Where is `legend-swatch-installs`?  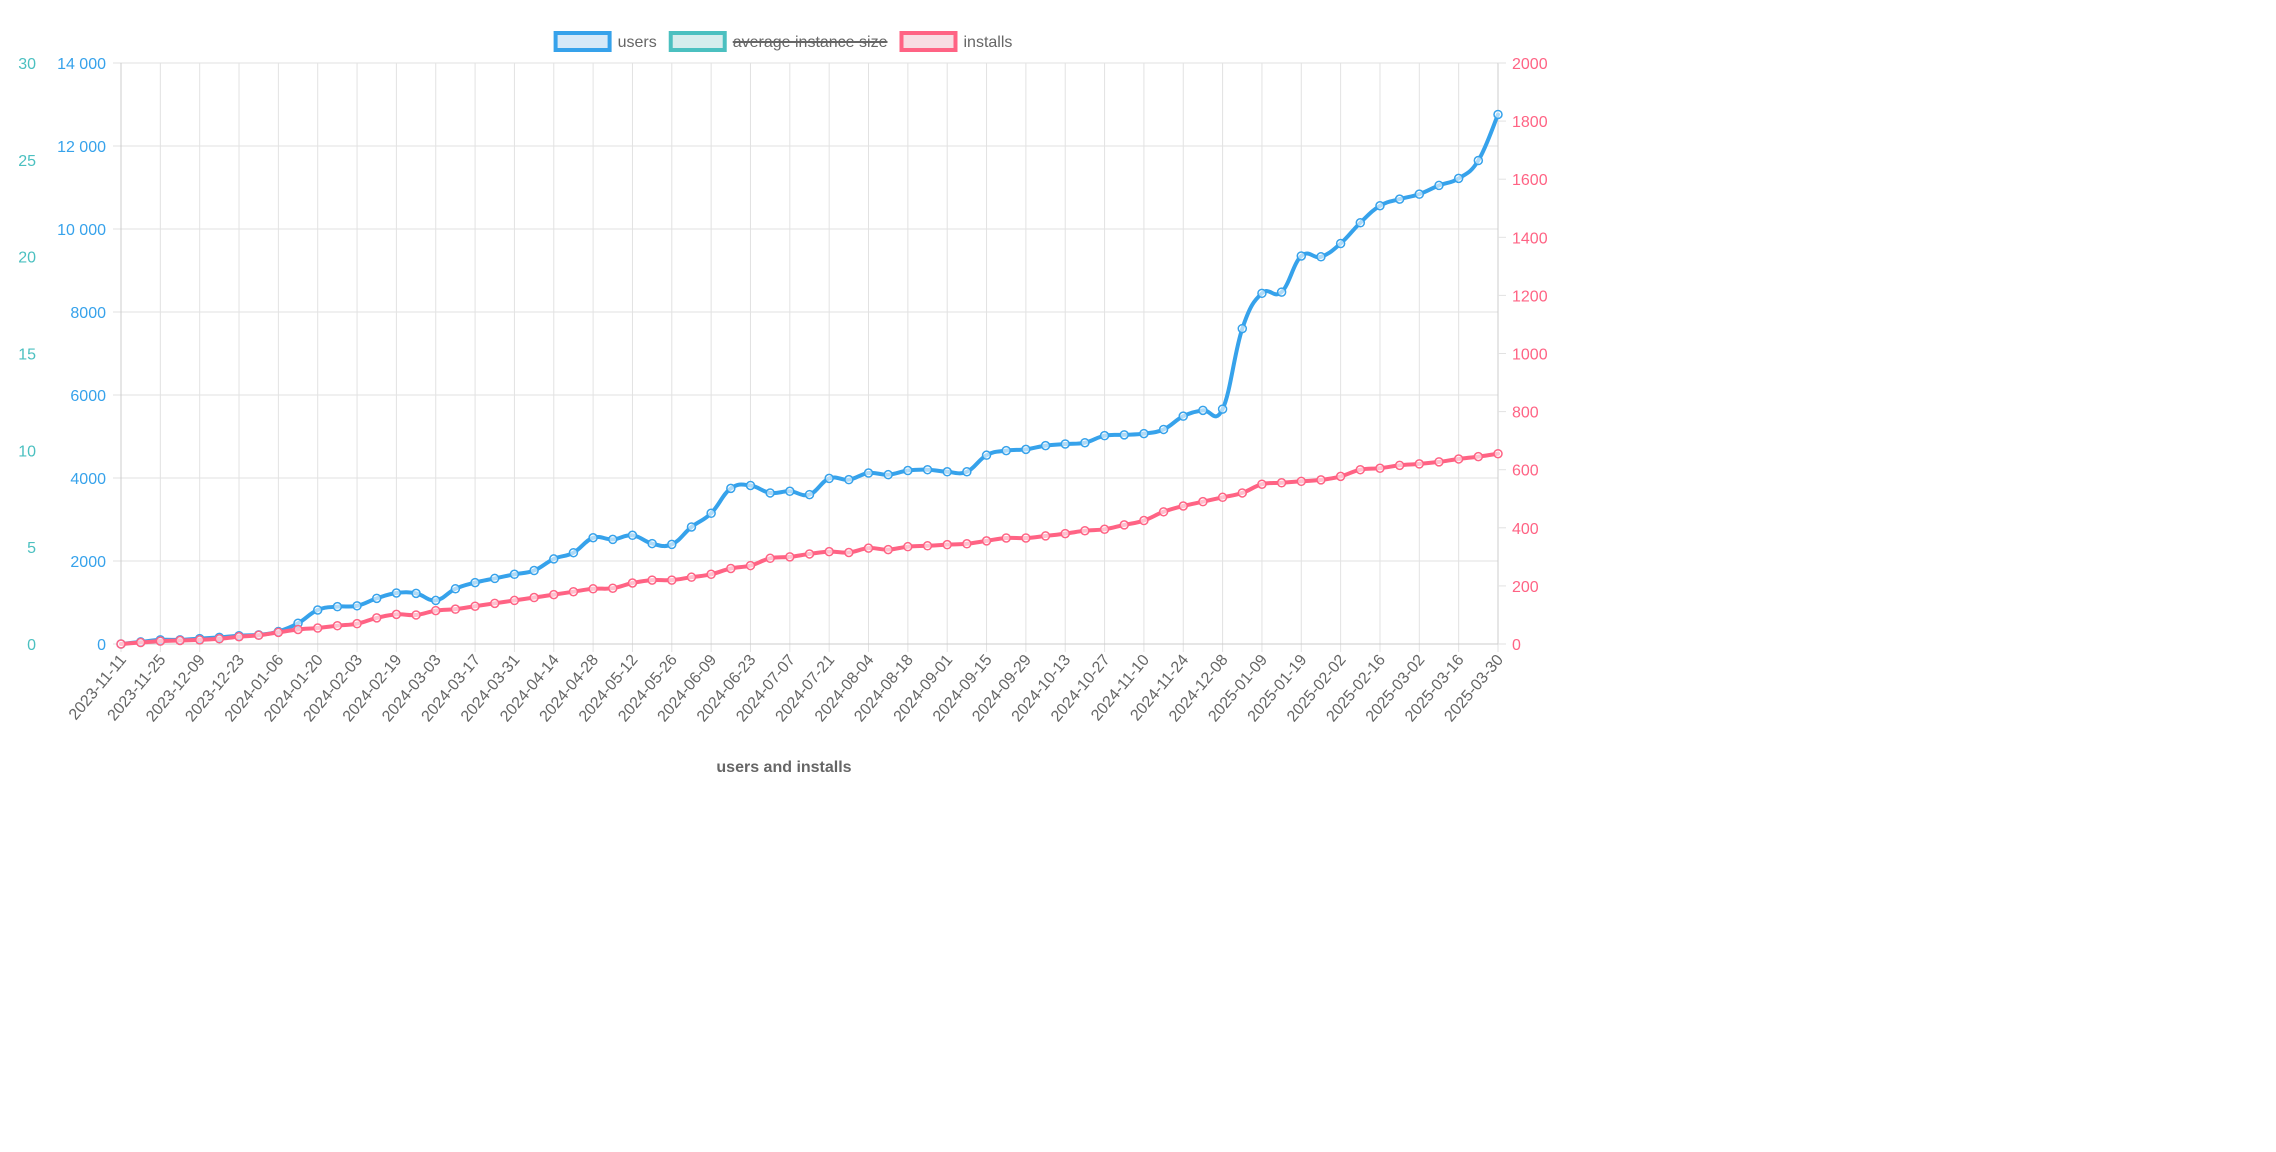
legend-swatch-installs is located at coordinates (928, 41).